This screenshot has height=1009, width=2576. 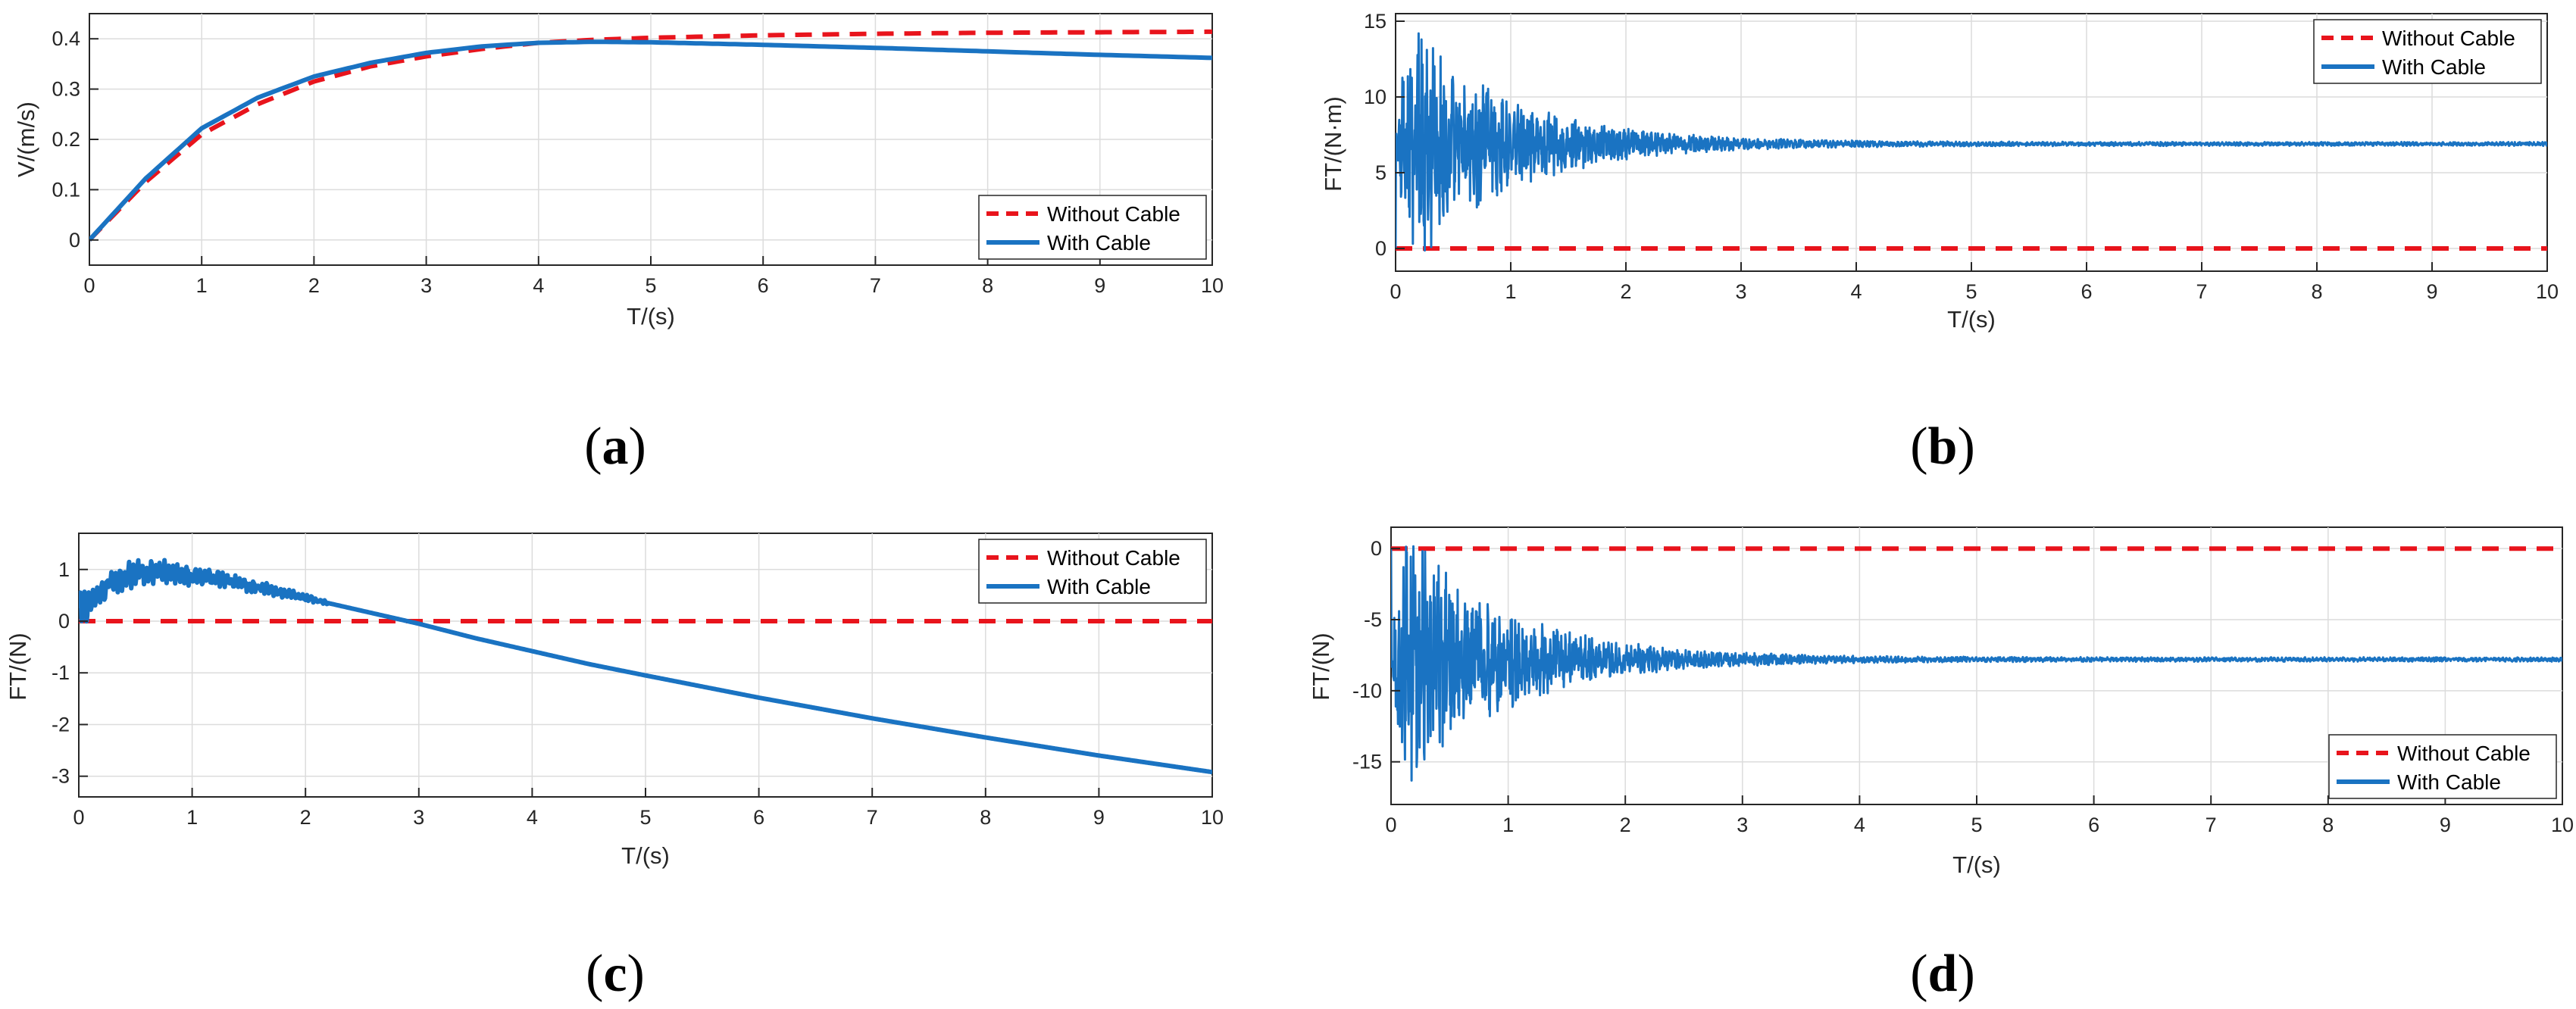 What do you see at coordinates (66, 89) in the screenshot?
I see `y-tick-label: 0.3` at bounding box center [66, 89].